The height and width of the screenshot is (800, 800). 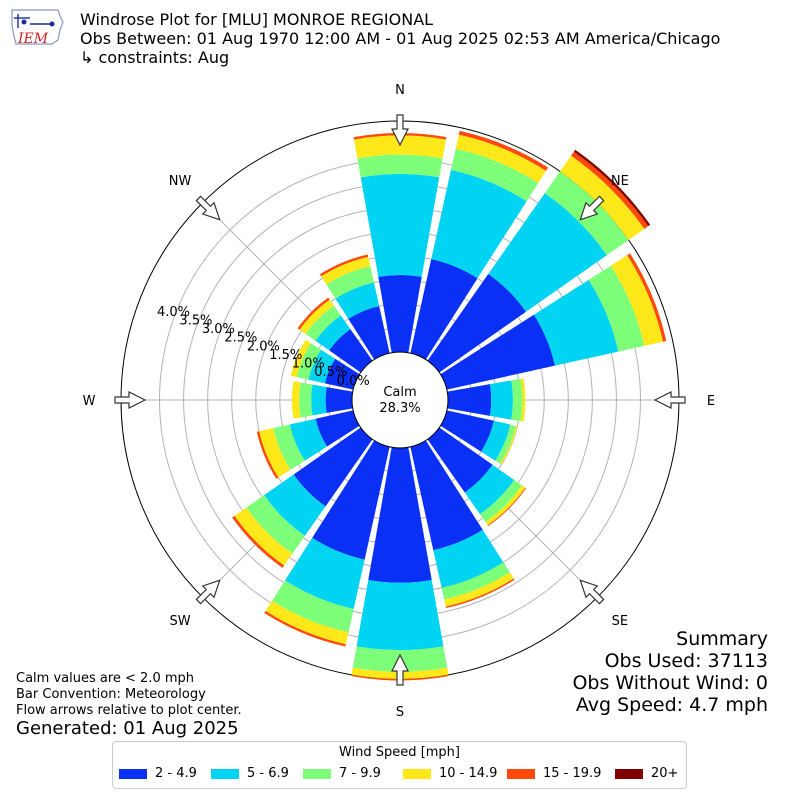 I want to click on legend-item-0: 2 - 4.9, so click(x=158, y=773).